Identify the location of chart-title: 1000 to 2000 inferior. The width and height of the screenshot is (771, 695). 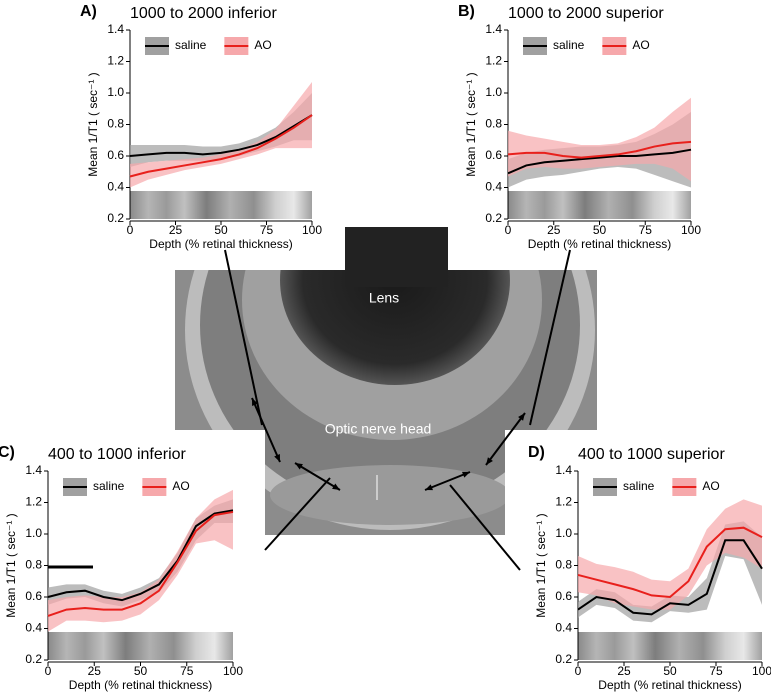
(203, 13).